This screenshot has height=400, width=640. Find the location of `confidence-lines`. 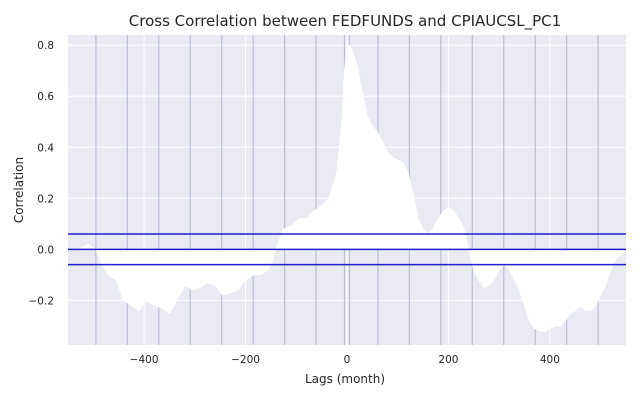

confidence-lines is located at coordinates (347, 249).